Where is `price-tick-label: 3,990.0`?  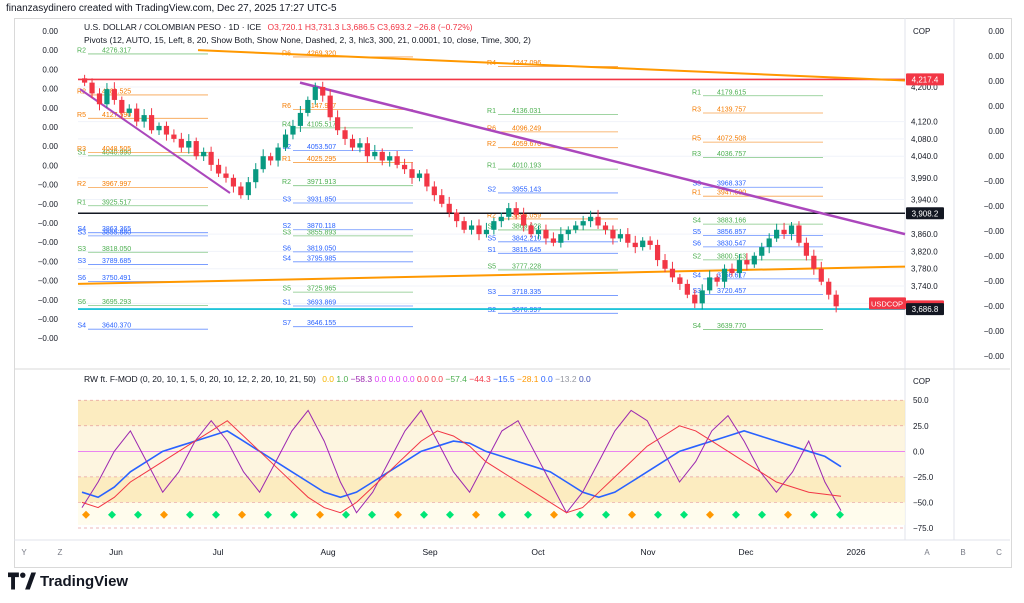
price-tick-label: 3,990.0 is located at coordinates (924, 178).